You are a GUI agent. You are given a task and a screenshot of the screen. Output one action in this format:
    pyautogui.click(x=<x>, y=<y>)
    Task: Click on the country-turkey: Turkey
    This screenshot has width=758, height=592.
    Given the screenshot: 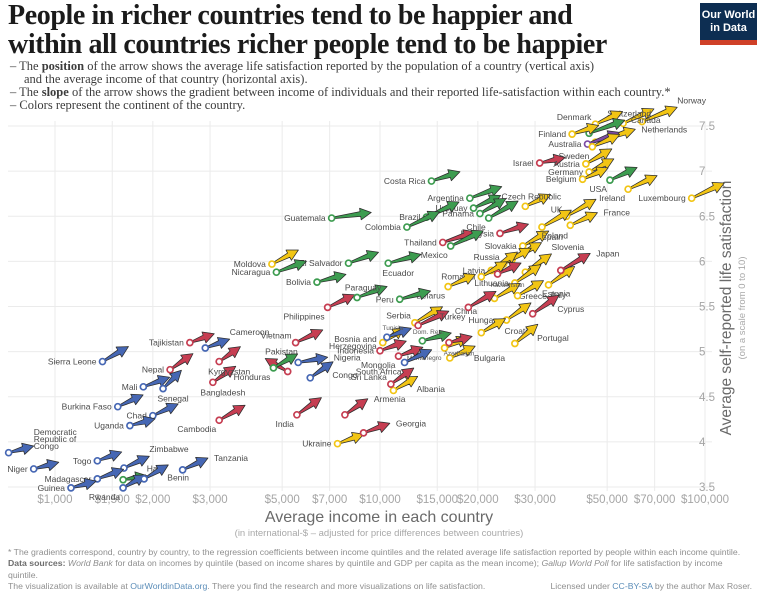 What is the action you would take?
    pyautogui.click(x=468, y=306)
    